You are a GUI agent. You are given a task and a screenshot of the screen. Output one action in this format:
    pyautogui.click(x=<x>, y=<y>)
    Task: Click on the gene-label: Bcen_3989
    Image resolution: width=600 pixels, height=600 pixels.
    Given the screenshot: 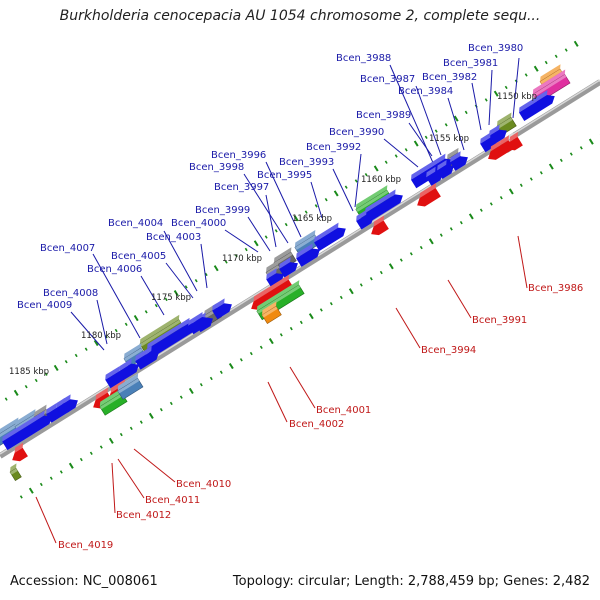 What is the action you would take?
    pyautogui.click(x=383, y=115)
    